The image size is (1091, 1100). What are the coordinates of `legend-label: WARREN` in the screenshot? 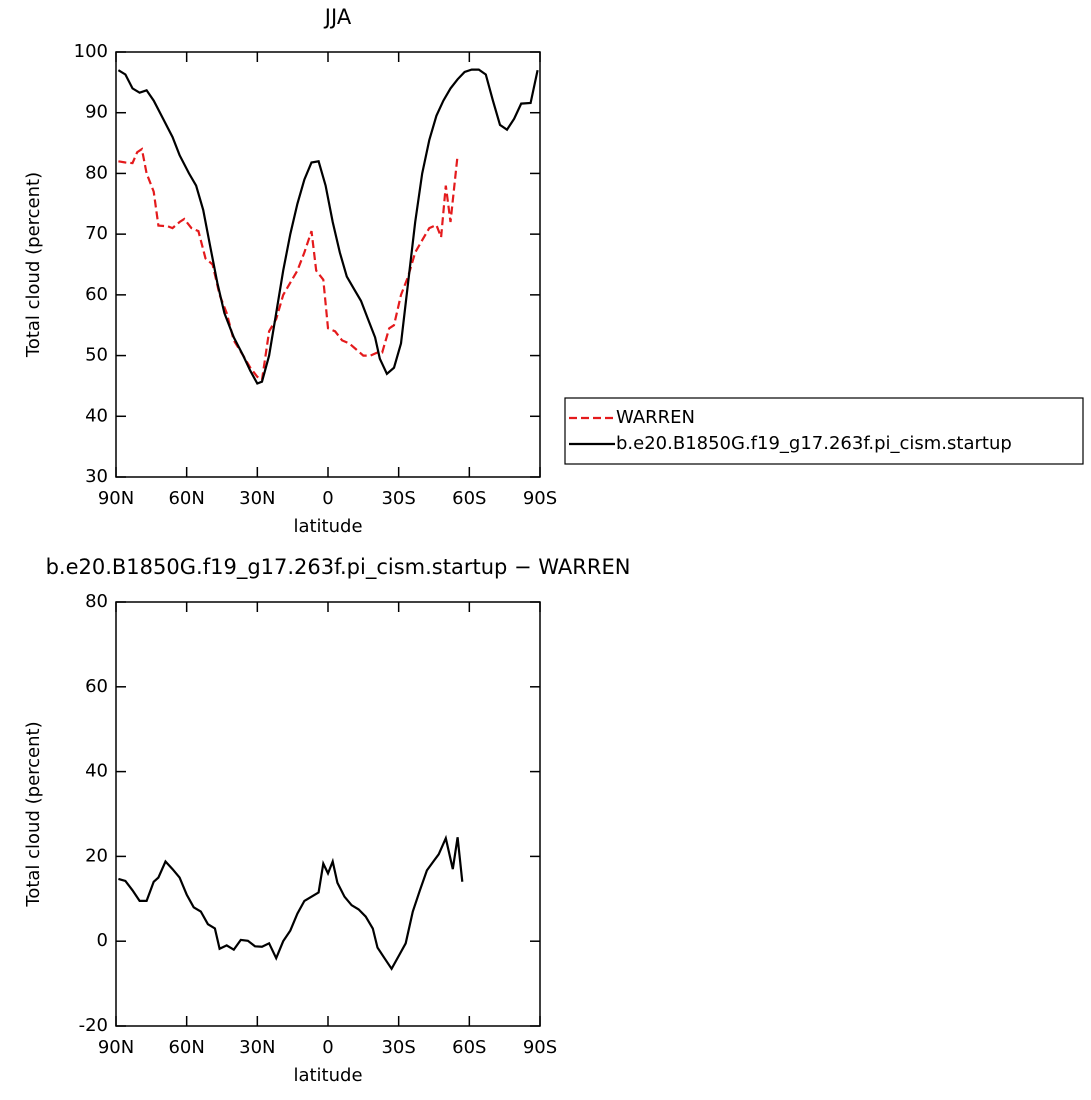 It's located at (655, 417).